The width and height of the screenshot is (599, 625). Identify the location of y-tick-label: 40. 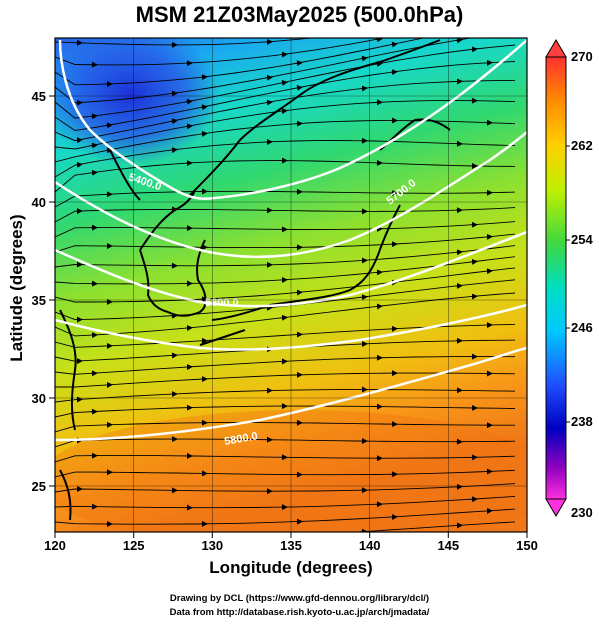
(39, 202).